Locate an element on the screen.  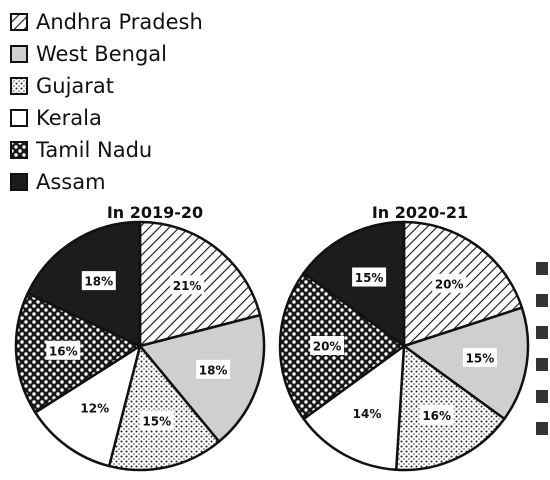
legend-item-gujarat: Gujarat is located at coordinates (106, 86).